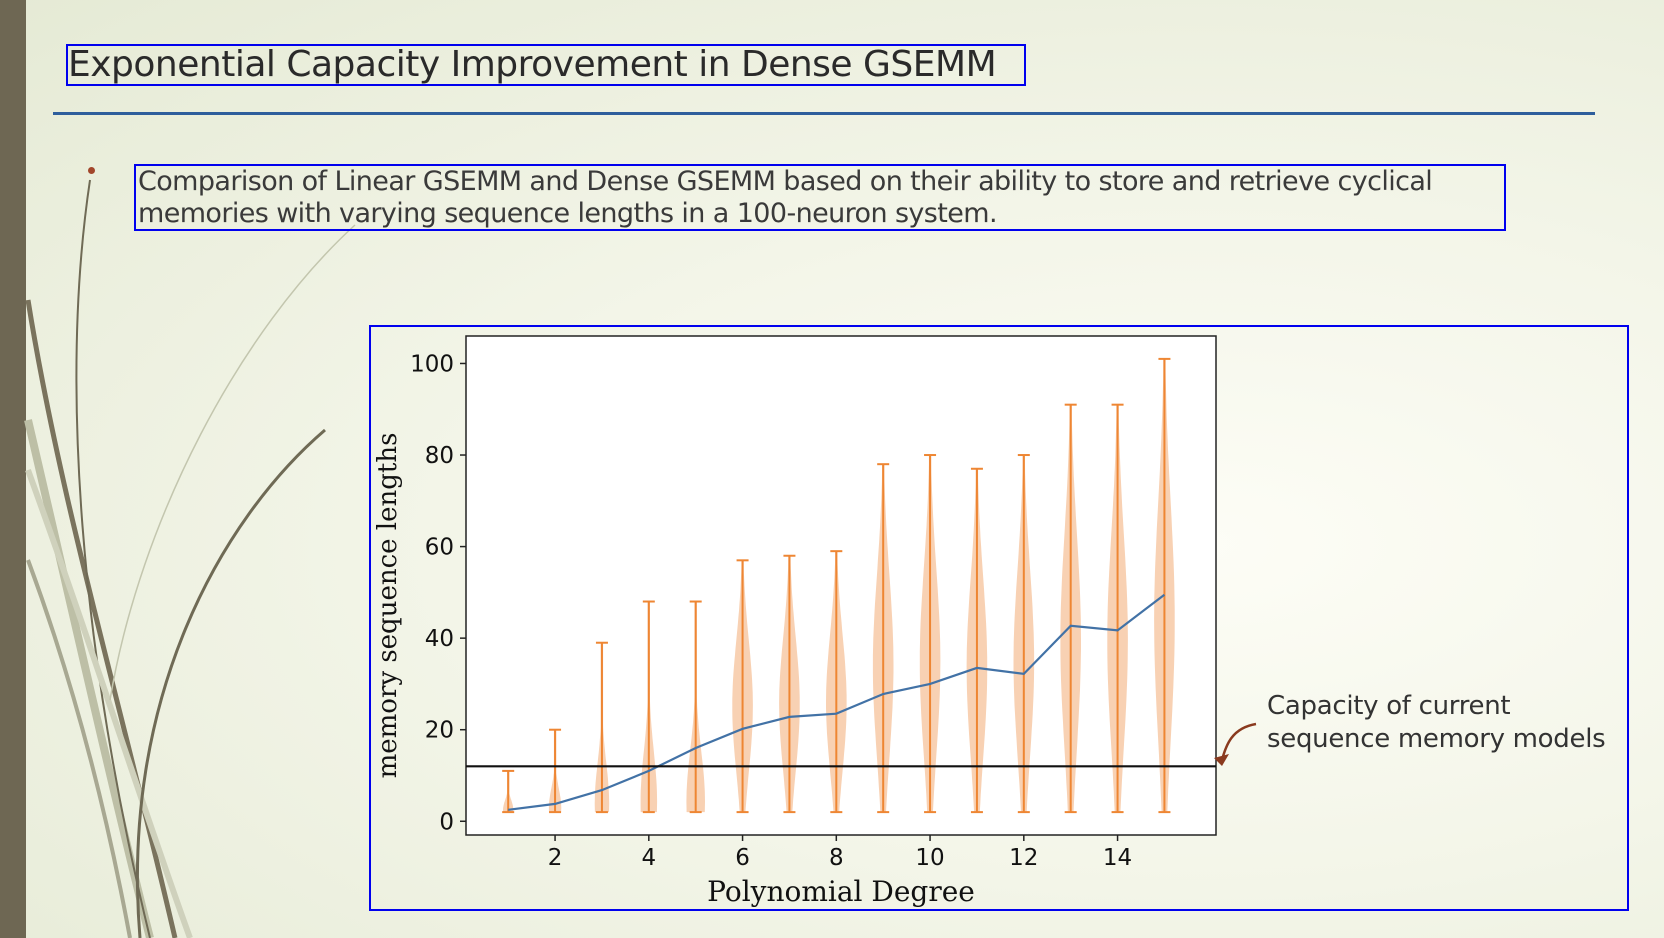  Describe the element at coordinates (1117, 858) in the screenshot. I see `x-tick-label-14: 14` at that location.